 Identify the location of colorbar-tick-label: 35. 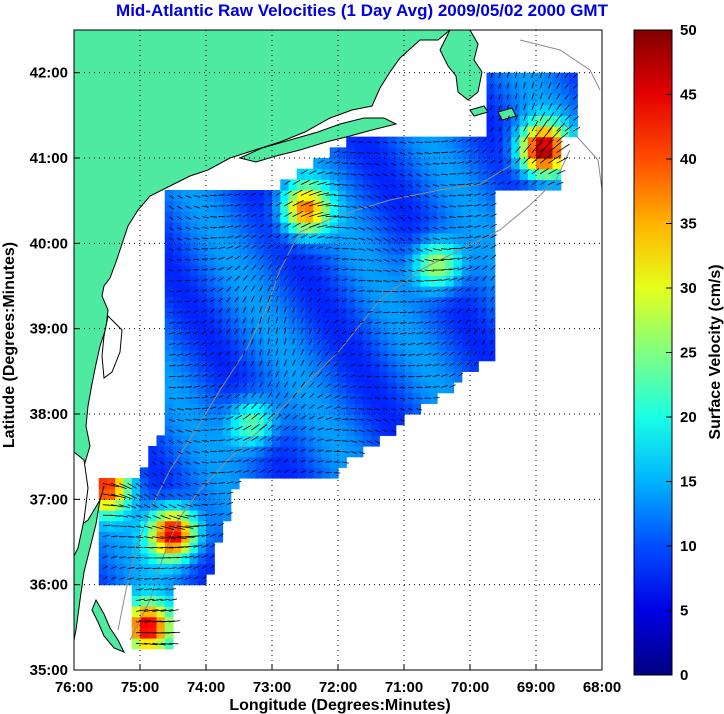
(688, 224).